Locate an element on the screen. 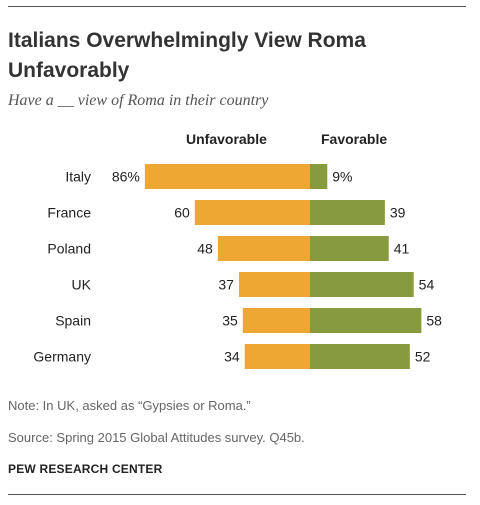  bar-unfavorable-germany is located at coordinates (277, 356).